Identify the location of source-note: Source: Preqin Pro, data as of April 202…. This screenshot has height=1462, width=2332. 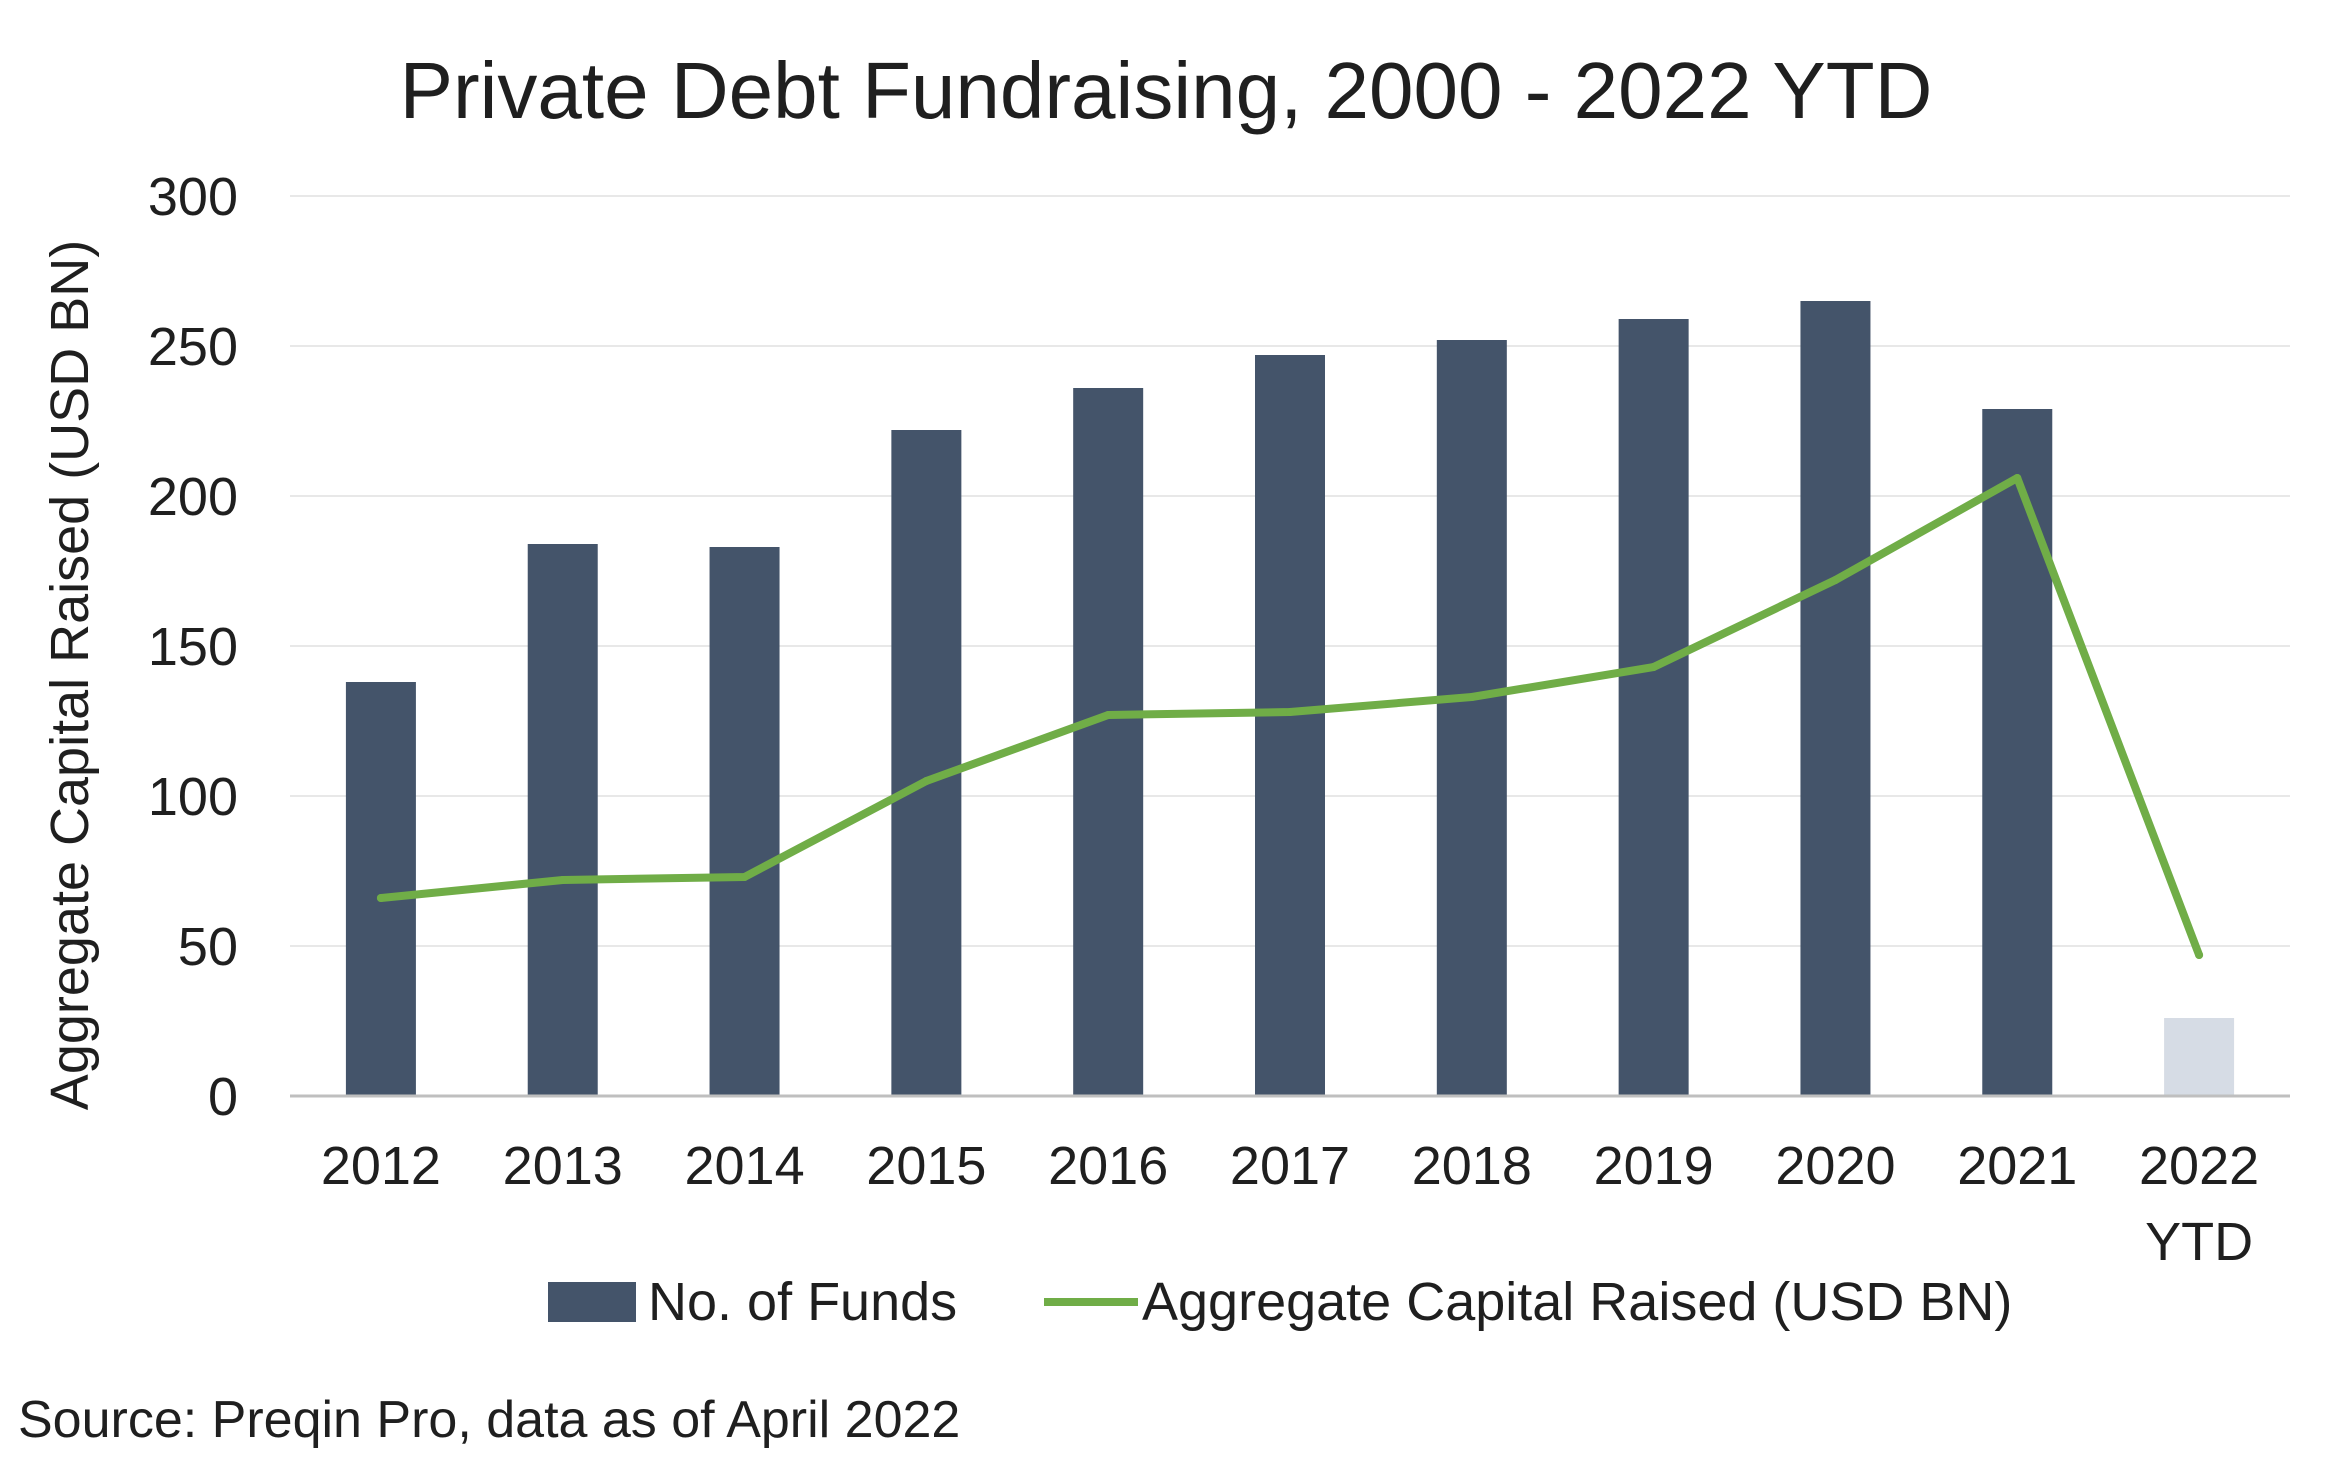
(489, 1420).